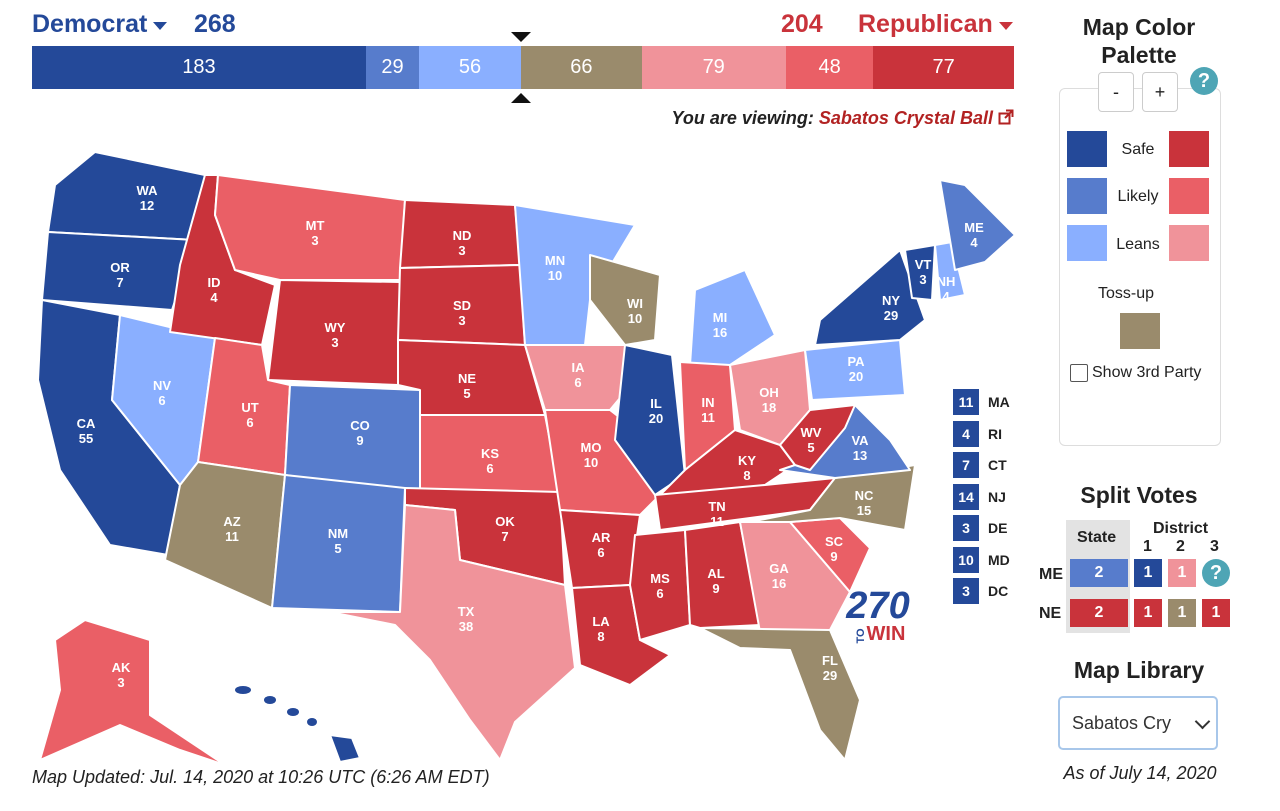 Image resolution: width=1280 pixels, height=811 pixels. I want to click on small-state-ev-ri: 4, so click(966, 433).